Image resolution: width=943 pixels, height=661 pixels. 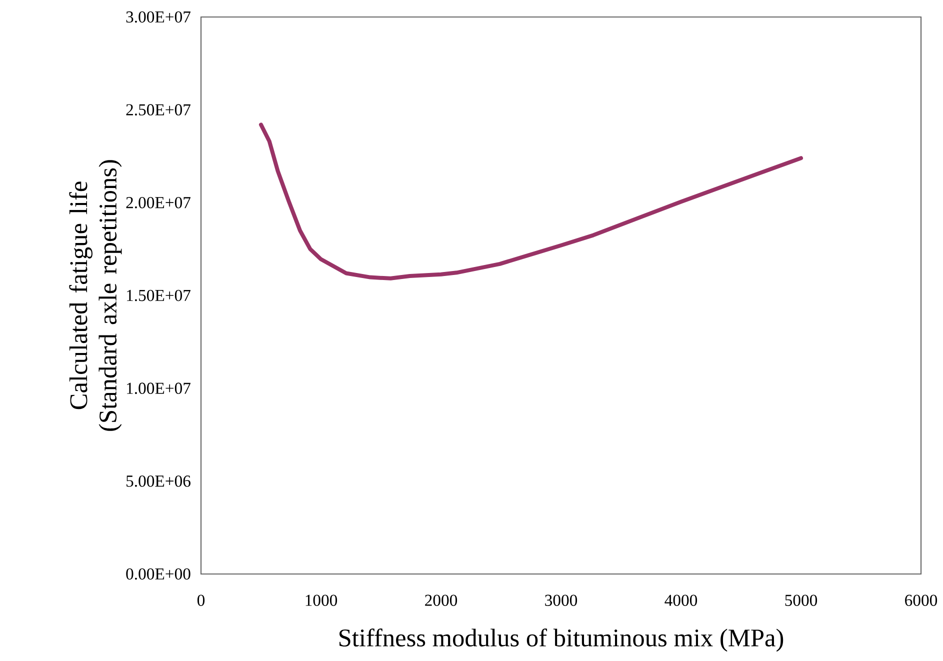 What do you see at coordinates (322, 600) in the screenshot?
I see `x-tick-label: 1000` at bounding box center [322, 600].